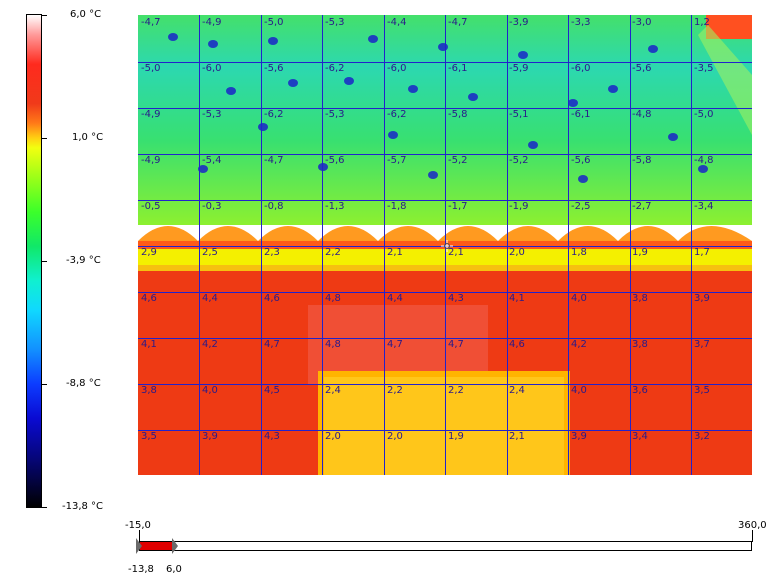 Image resolution: width=782 pixels, height=587 pixels. What do you see at coordinates (517, 298) in the screenshot?
I see `temperature-cell: 4,1` at bounding box center [517, 298].